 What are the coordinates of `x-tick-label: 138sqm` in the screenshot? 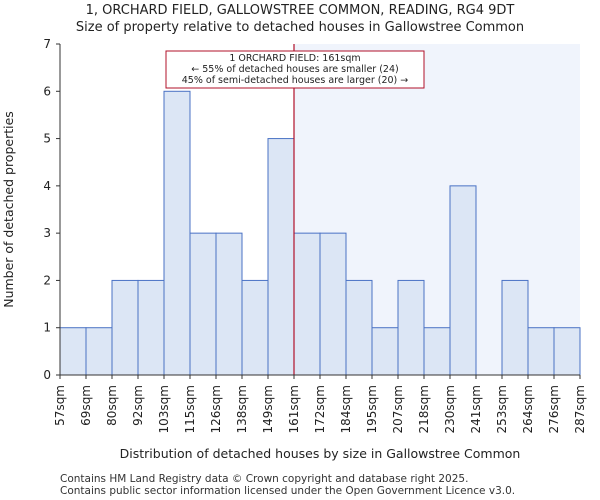 It's located at (242, 409).